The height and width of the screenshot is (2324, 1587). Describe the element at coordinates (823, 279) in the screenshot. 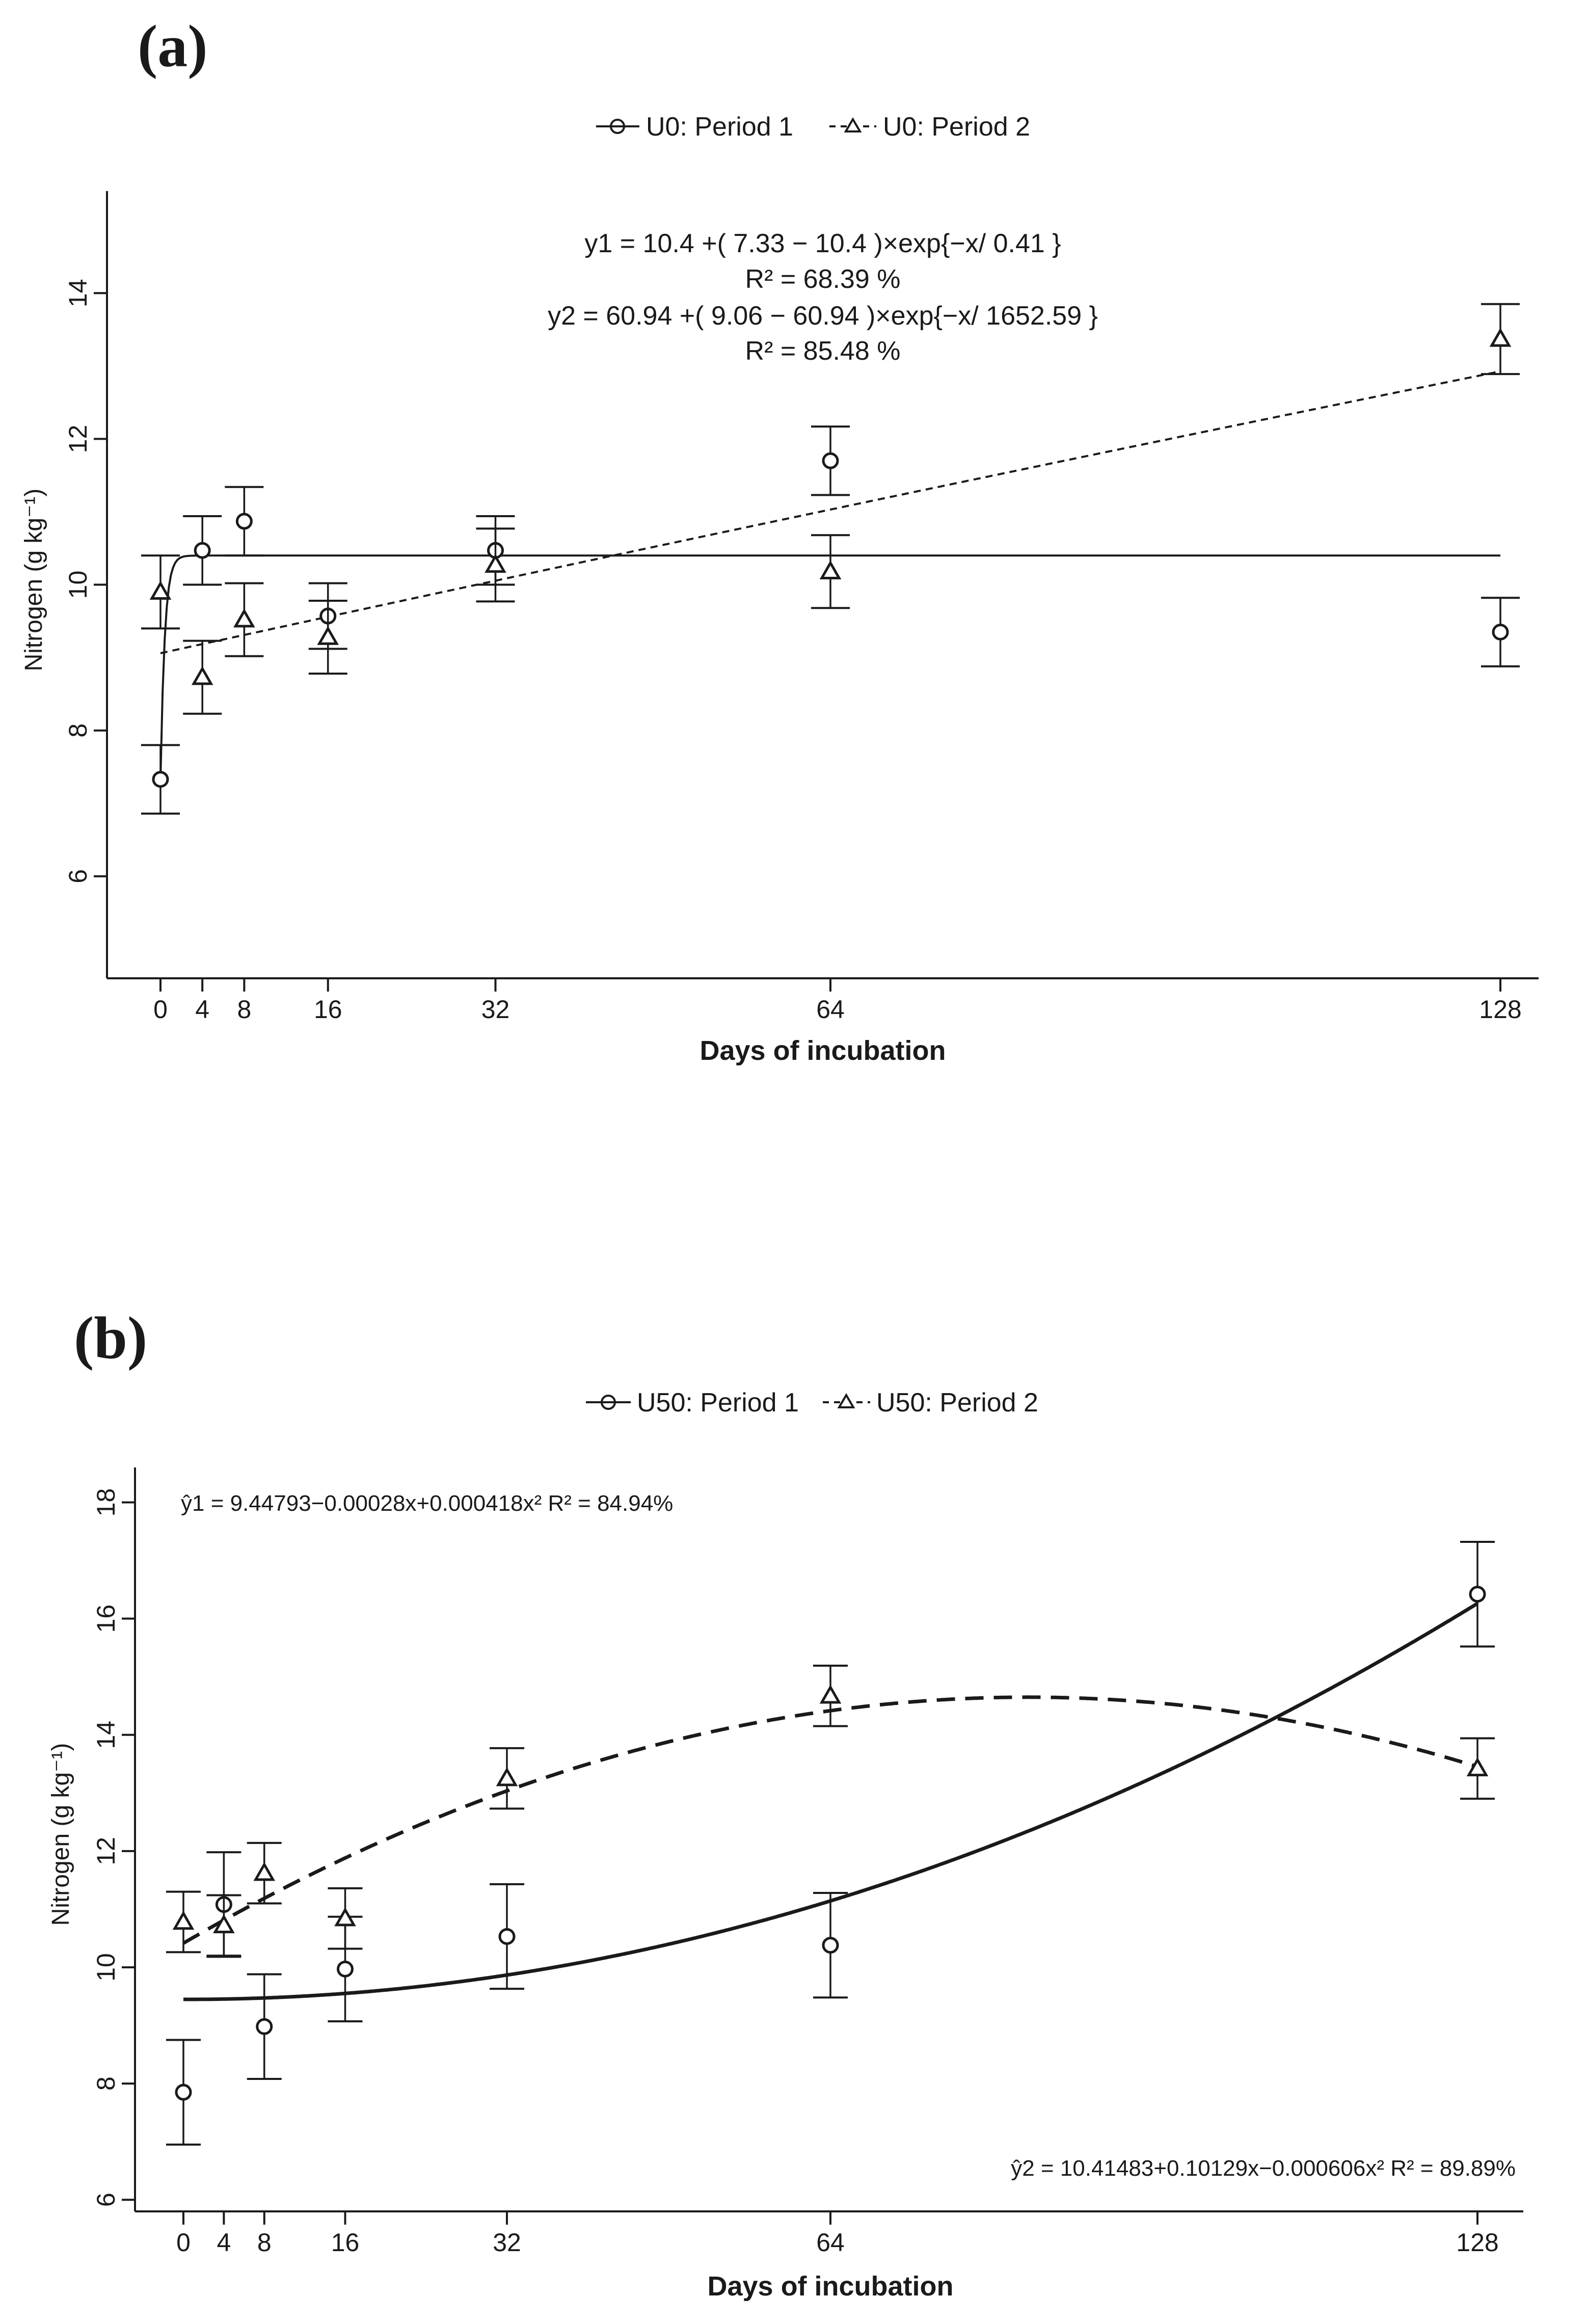

I see `panel-a-equation-1-r2: R² = 68.39 %` at that location.